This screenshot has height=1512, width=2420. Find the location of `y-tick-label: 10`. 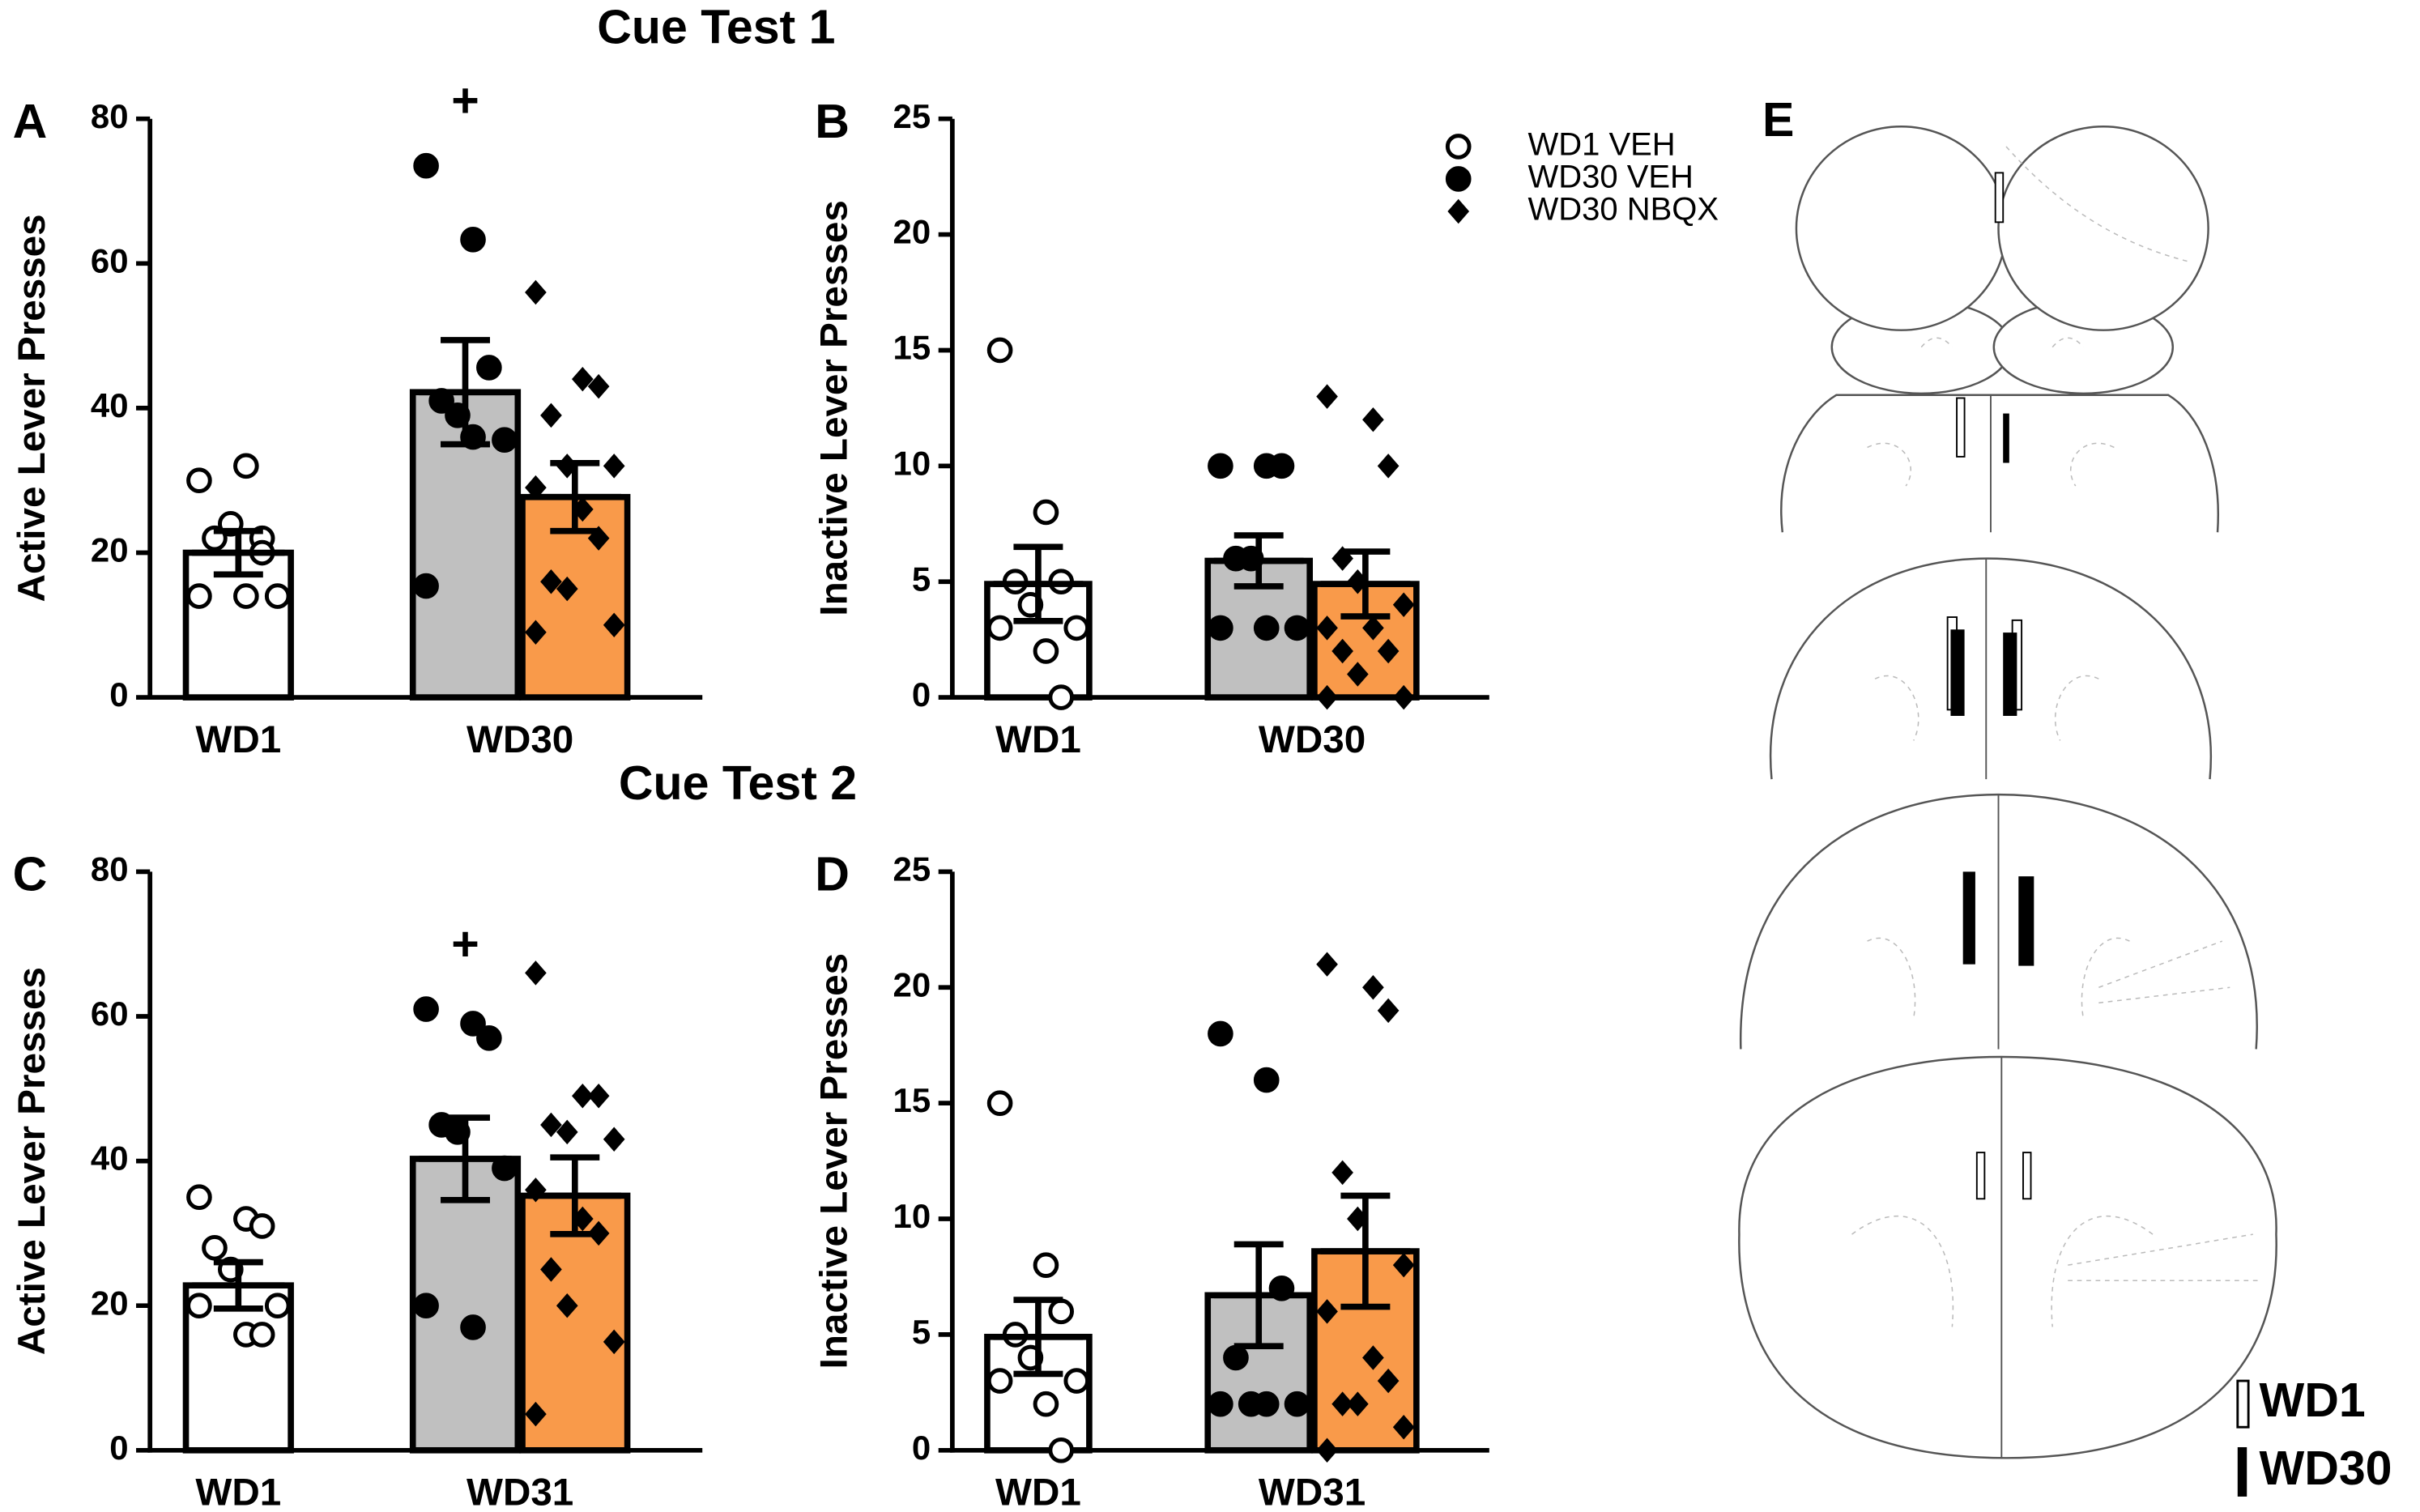

y-tick-label: 10 is located at coordinates (912, 1216).